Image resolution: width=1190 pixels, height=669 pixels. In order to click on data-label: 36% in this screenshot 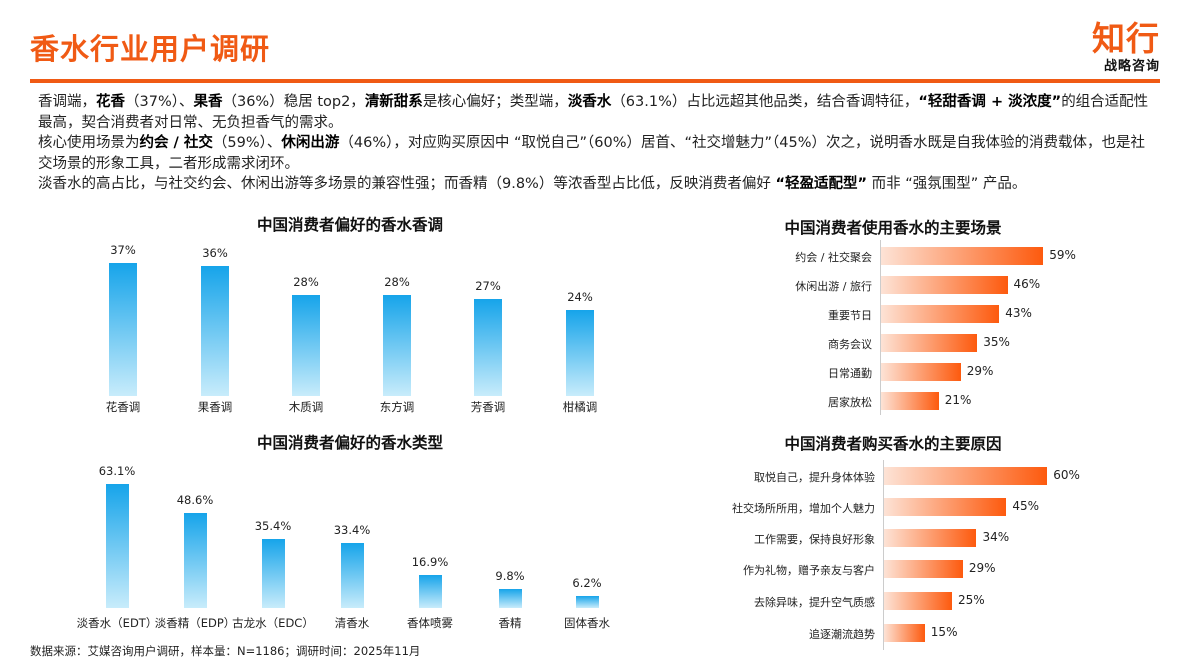, I will do `click(215, 253)`.